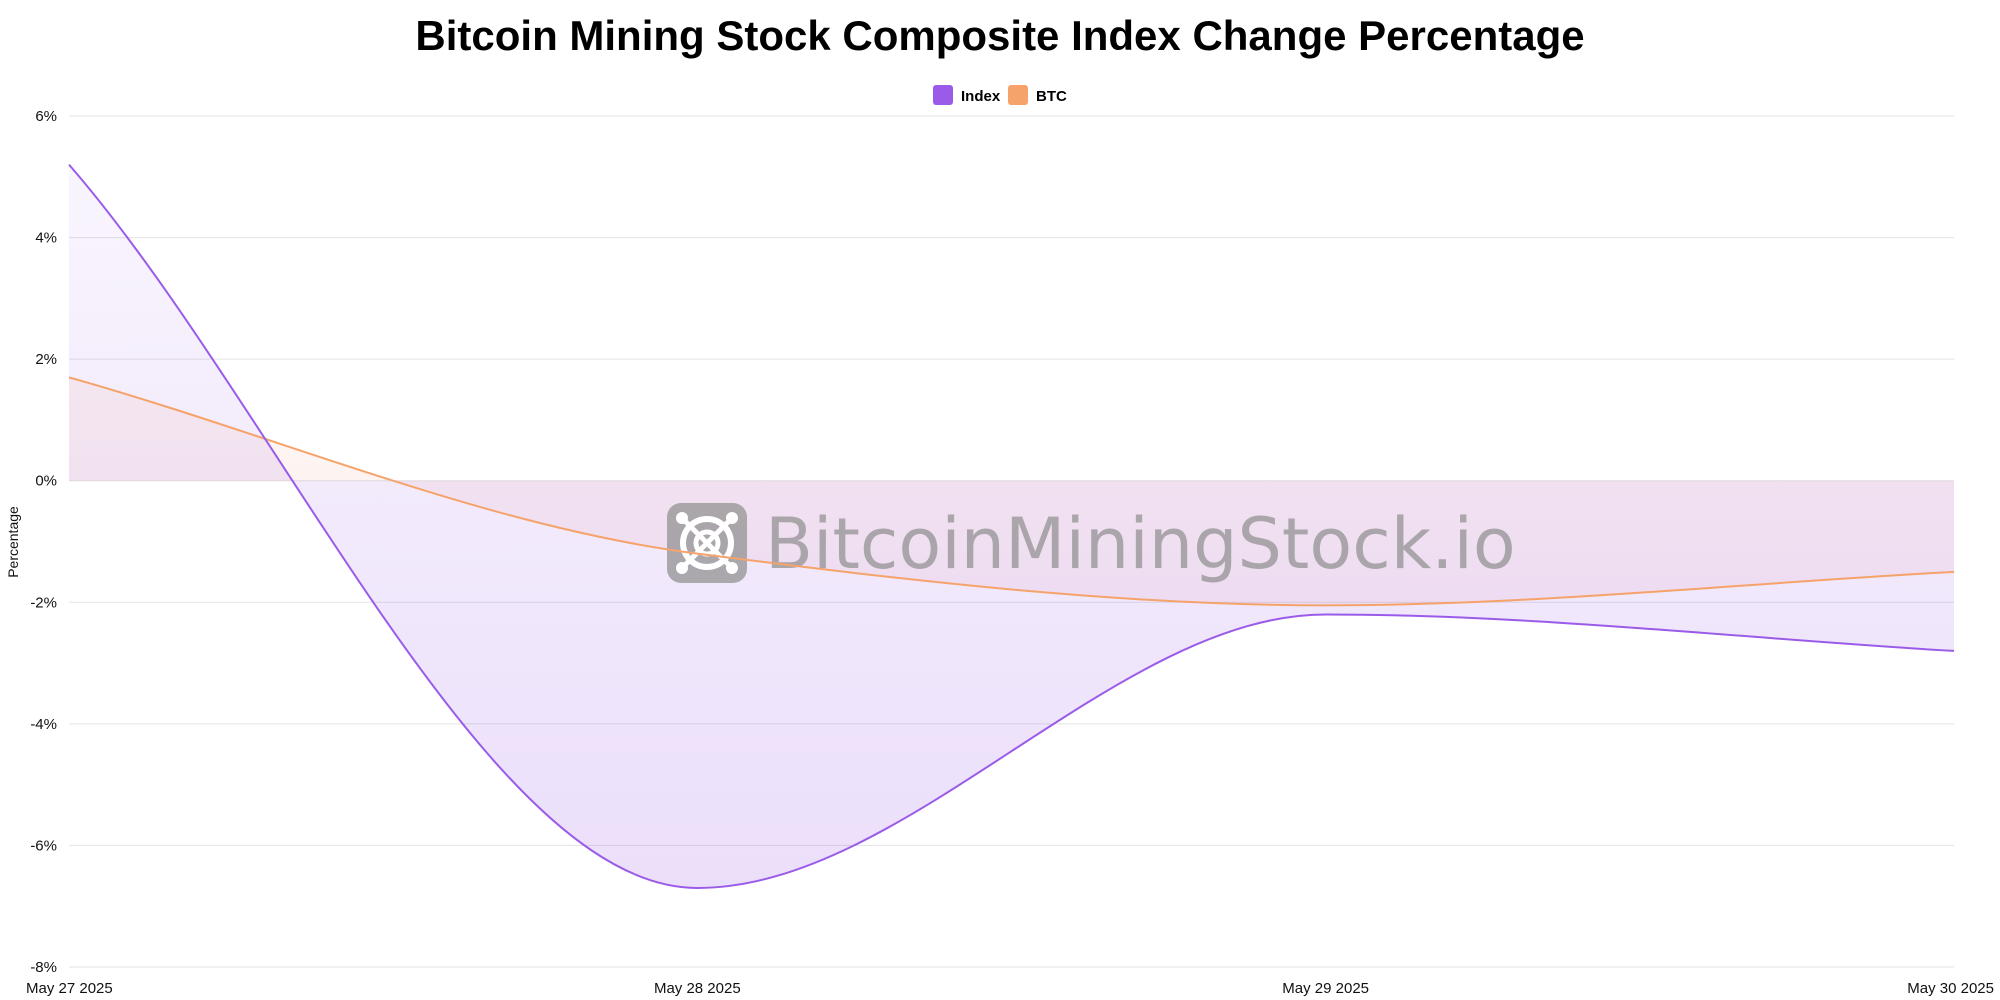 Image resolution: width=2000 pixels, height=1000 pixels. Describe the element at coordinates (43, 967) in the screenshot. I see `y-tick-label: -8%` at that location.